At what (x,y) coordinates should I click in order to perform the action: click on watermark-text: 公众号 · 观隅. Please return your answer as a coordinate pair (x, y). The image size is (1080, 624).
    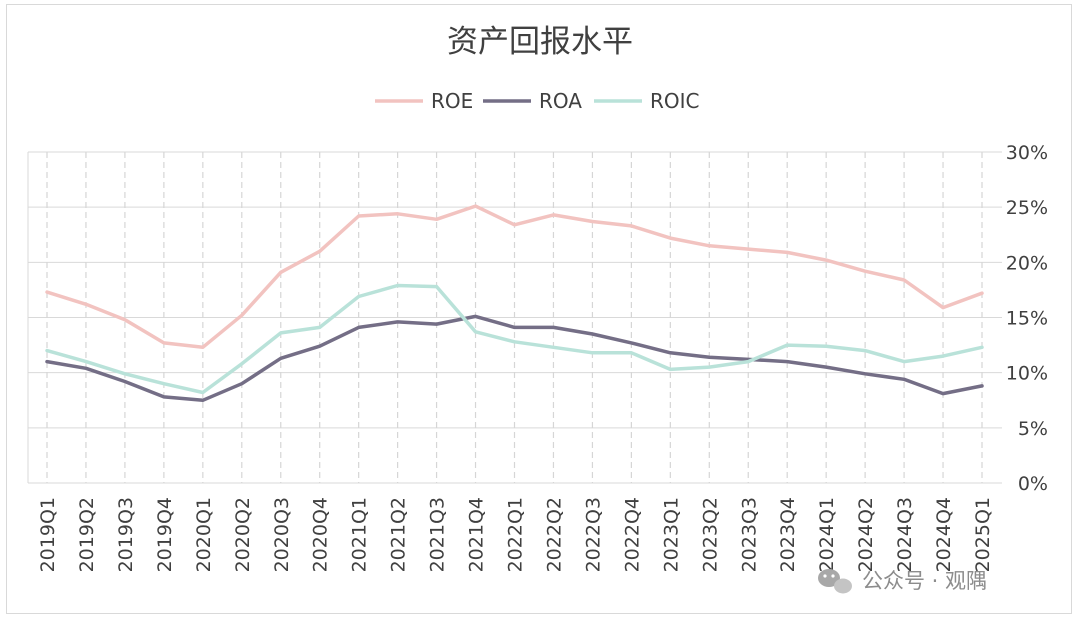
    Looking at the image, I should click on (924, 581).